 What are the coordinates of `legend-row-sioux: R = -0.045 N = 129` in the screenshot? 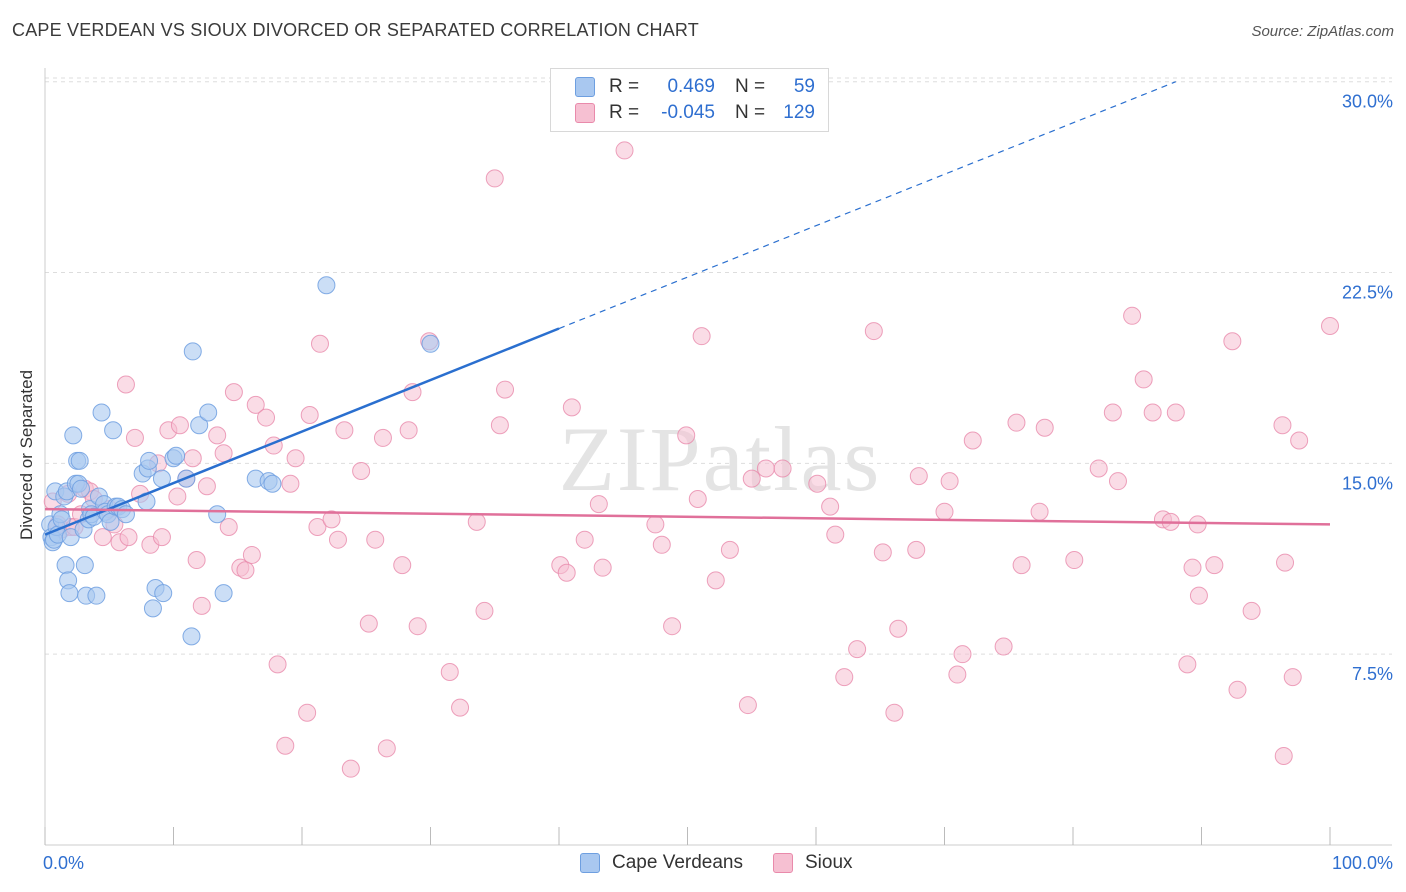 It's located at (695, 113).